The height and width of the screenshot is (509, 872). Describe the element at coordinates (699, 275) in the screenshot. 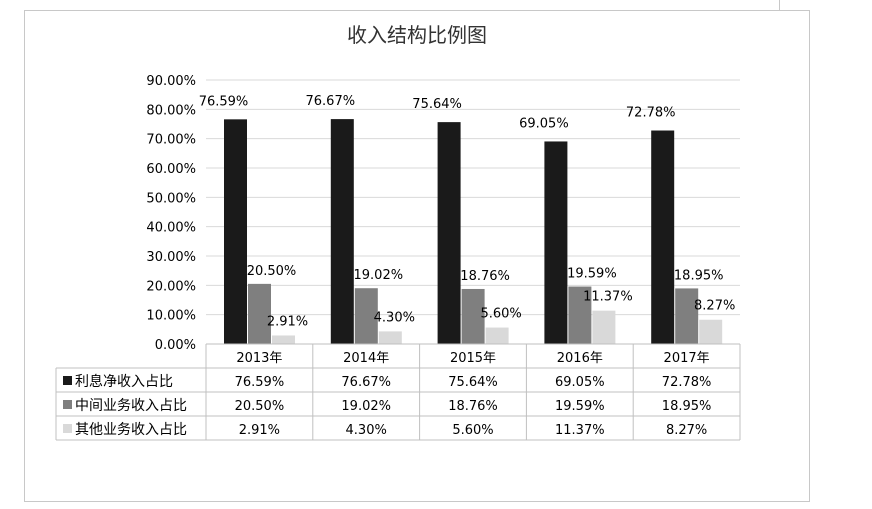

I see `data-label: 18.95%` at that location.